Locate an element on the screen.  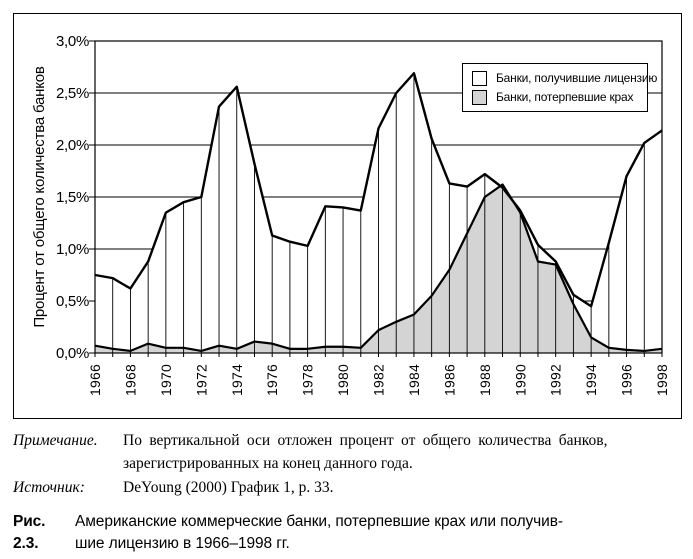
x-tick-label: 1986 is located at coordinates (449, 380).